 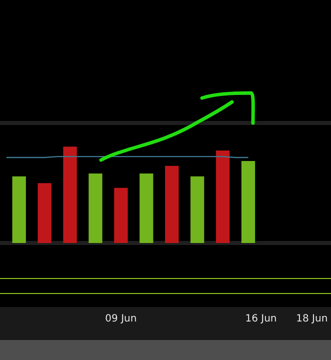 What do you see at coordinates (312, 319) in the screenshot?
I see `x-tick-label: 18 Jun` at bounding box center [312, 319].